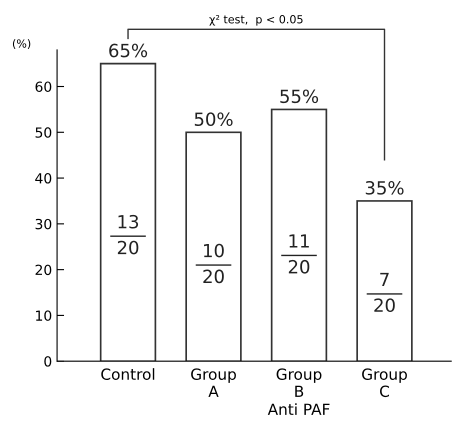 The image size is (453, 430). What do you see at coordinates (299, 241) in the screenshot?
I see `annotation: 11` at bounding box center [299, 241].